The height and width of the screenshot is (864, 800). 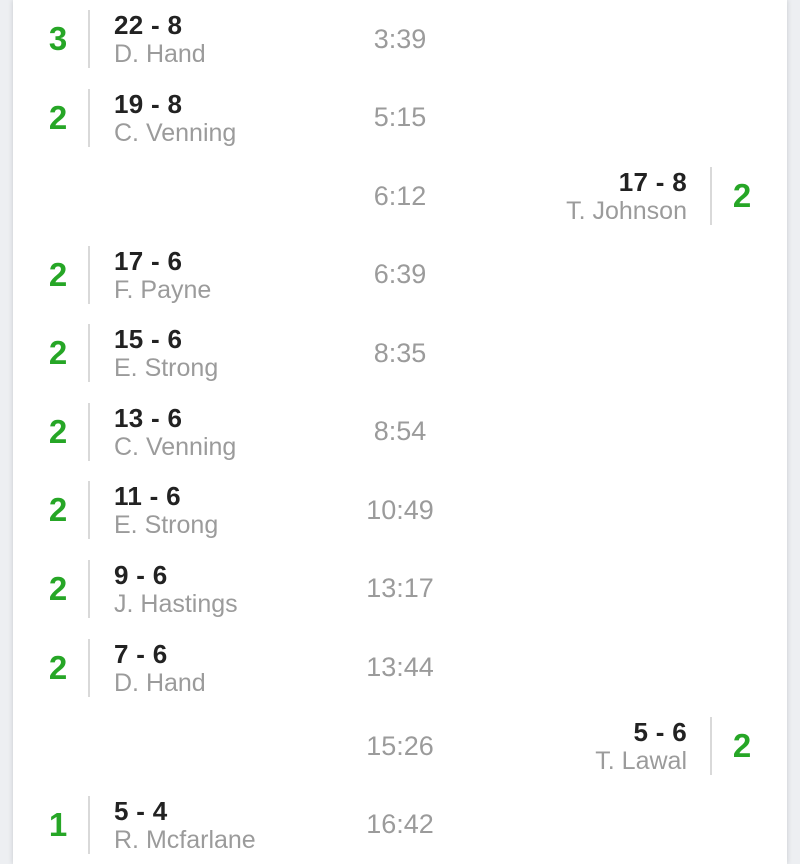 I want to click on running-score: 22 - 8, so click(x=148, y=25).